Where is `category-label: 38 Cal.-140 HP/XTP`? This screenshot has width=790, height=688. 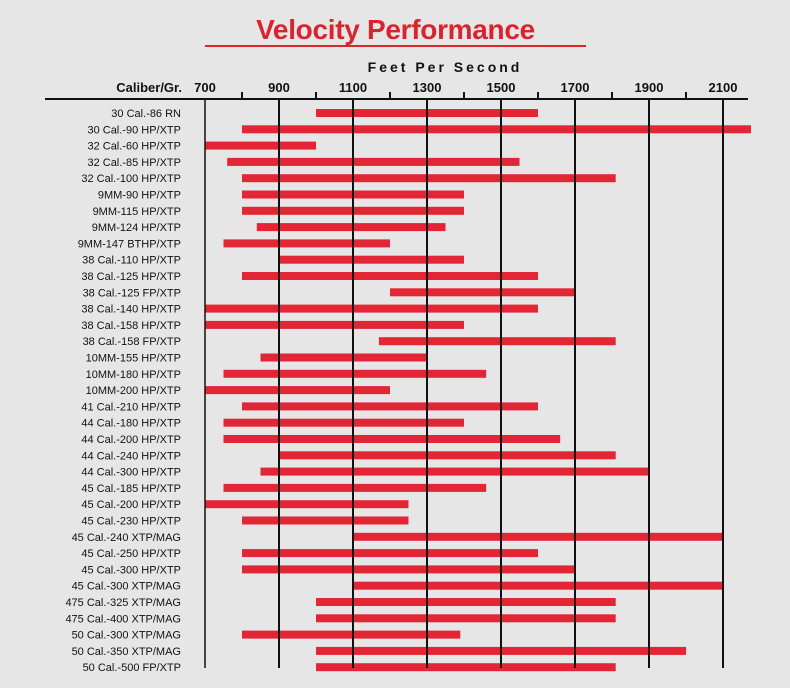
category-label: 38 Cal.-140 HP/XTP is located at coordinates (131, 310).